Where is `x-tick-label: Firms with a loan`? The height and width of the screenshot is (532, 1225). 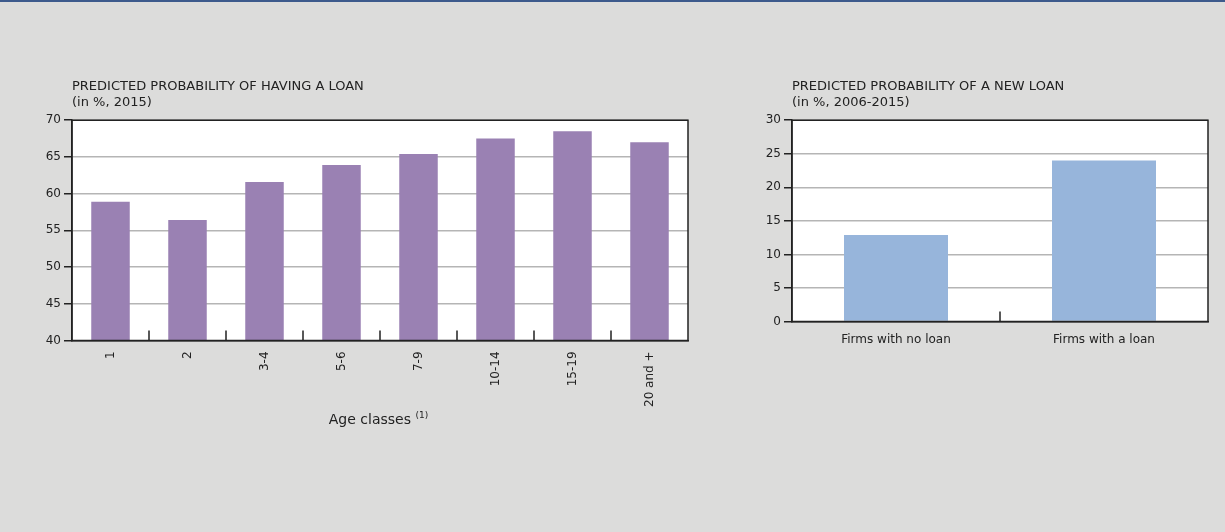 x-tick-label: Firms with a loan is located at coordinates (1104, 338).